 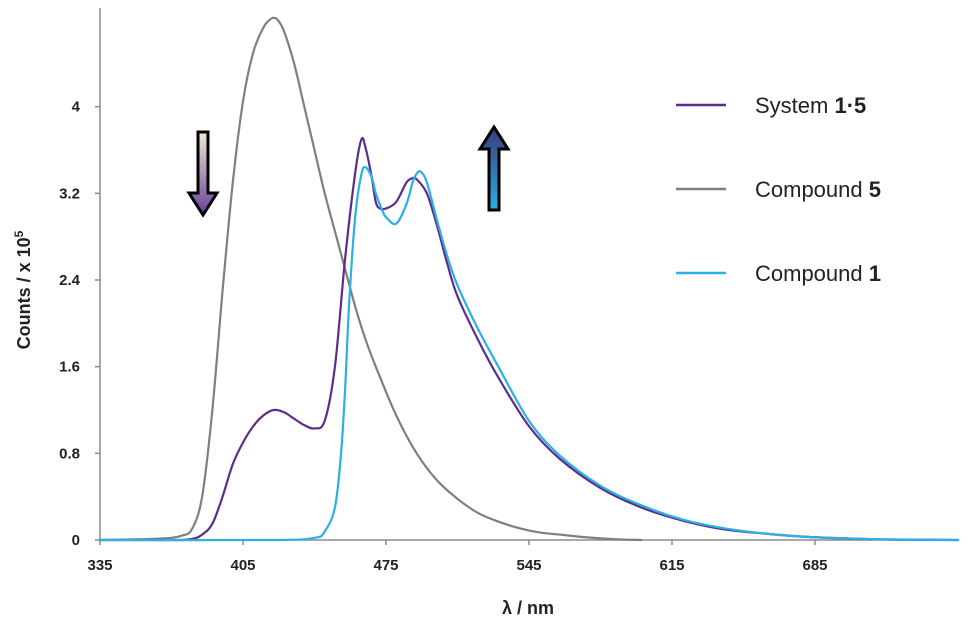 What do you see at coordinates (69, 453) in the screenshot?
I see `y-tick-label: 0.8` at bounding box center [69, 453].